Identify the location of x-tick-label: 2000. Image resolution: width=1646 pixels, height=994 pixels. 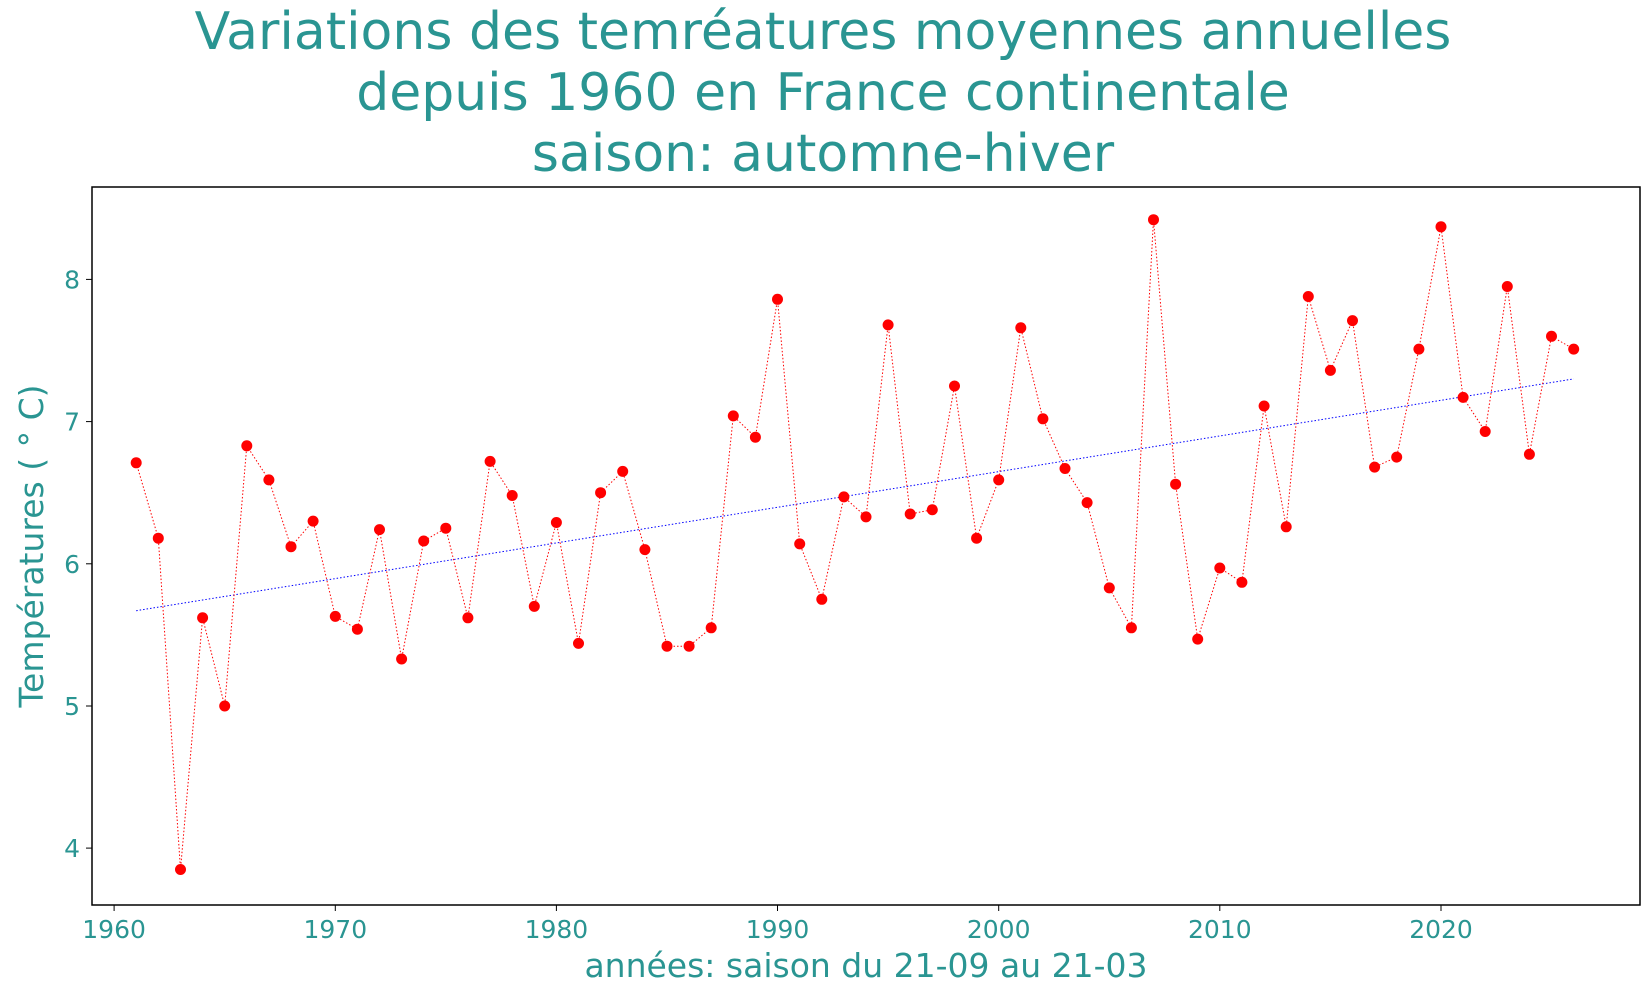
(999, 929).